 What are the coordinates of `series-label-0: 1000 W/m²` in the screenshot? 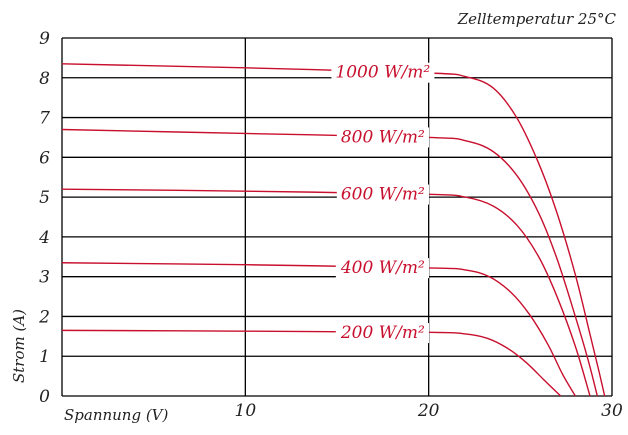 It's located at (382, 73).